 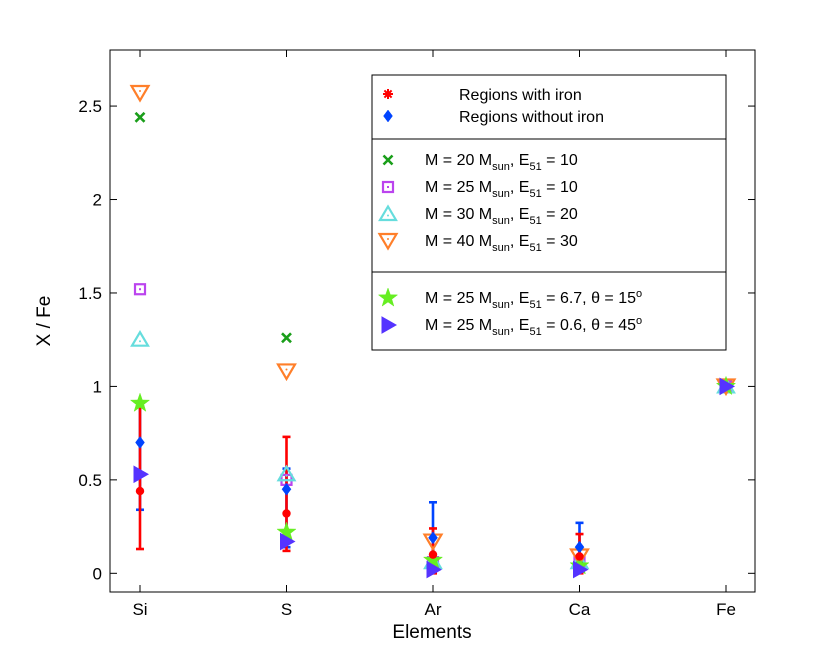 I want to click on x-tick-label: Ca, so click(x=580, y=609).